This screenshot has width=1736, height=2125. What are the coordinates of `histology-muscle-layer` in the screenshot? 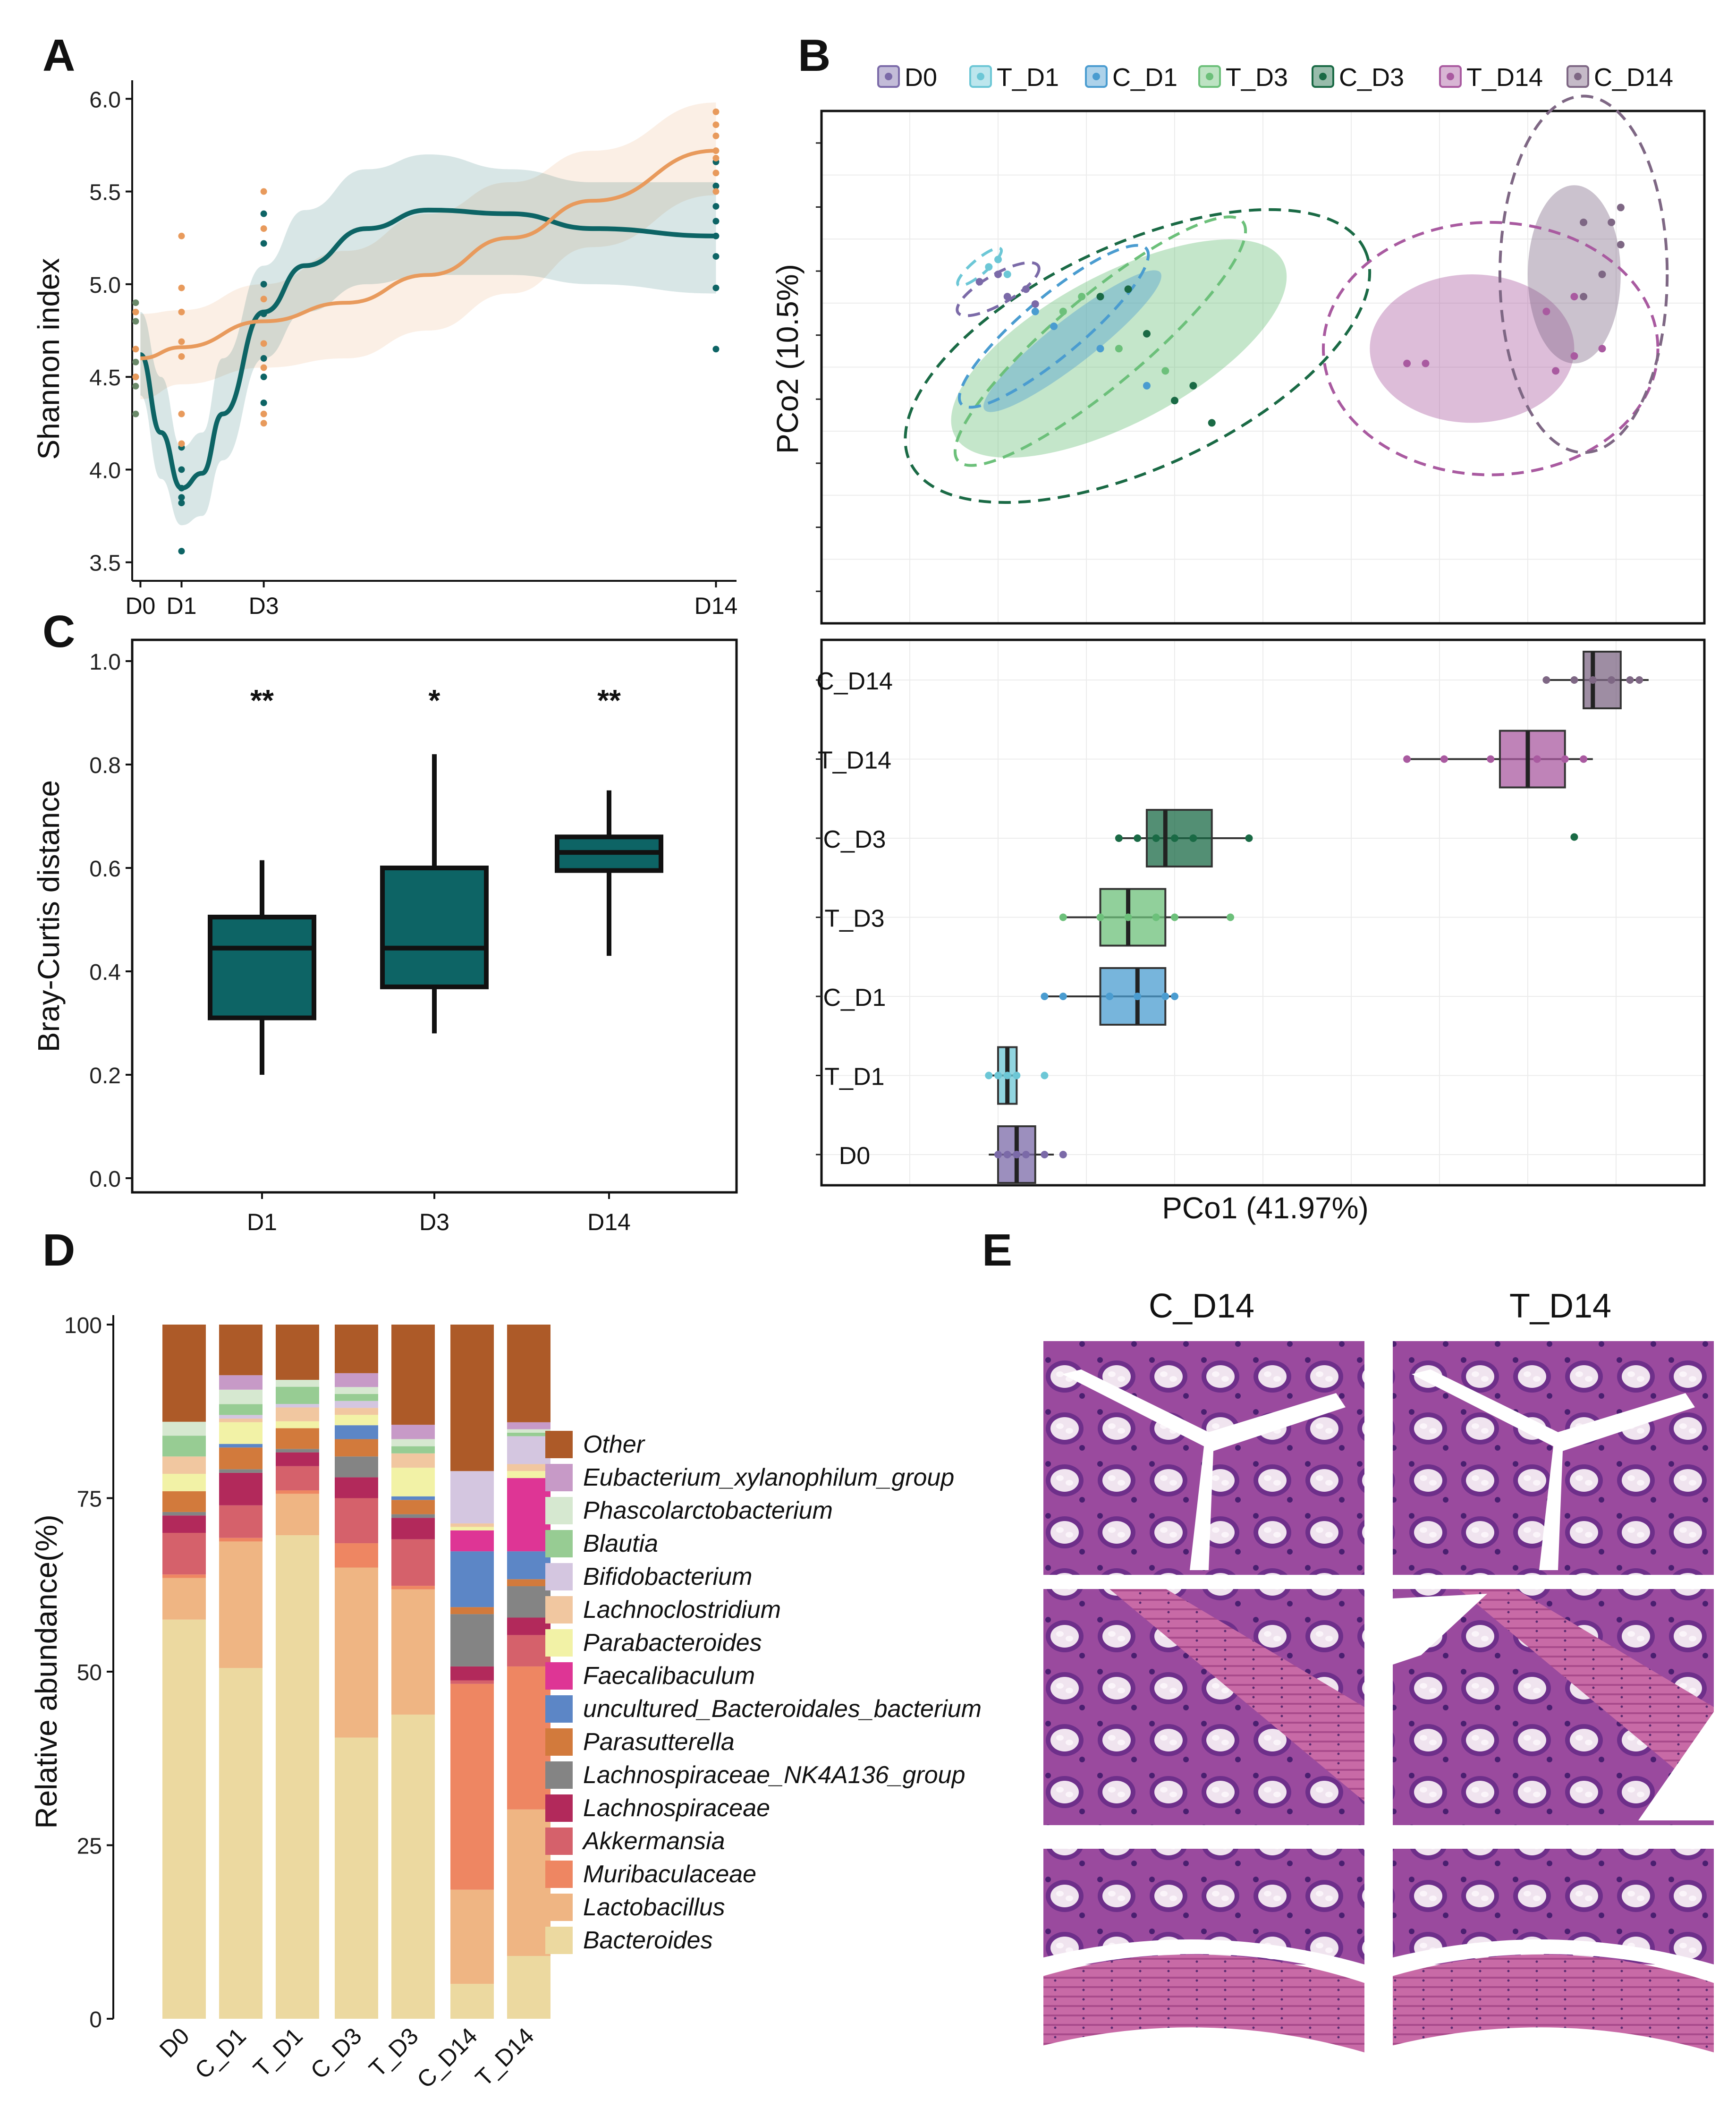 It's located at (1203, 2003).